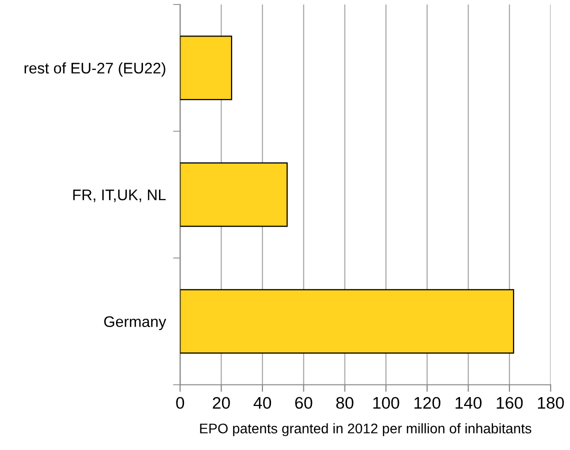 Image resolution: width=570 pixels, height=450 pixels. What do you see at coordinates (509, 402) in the screenshot?
I see `x-tick-label: 160` at bounding box center [509, 402].